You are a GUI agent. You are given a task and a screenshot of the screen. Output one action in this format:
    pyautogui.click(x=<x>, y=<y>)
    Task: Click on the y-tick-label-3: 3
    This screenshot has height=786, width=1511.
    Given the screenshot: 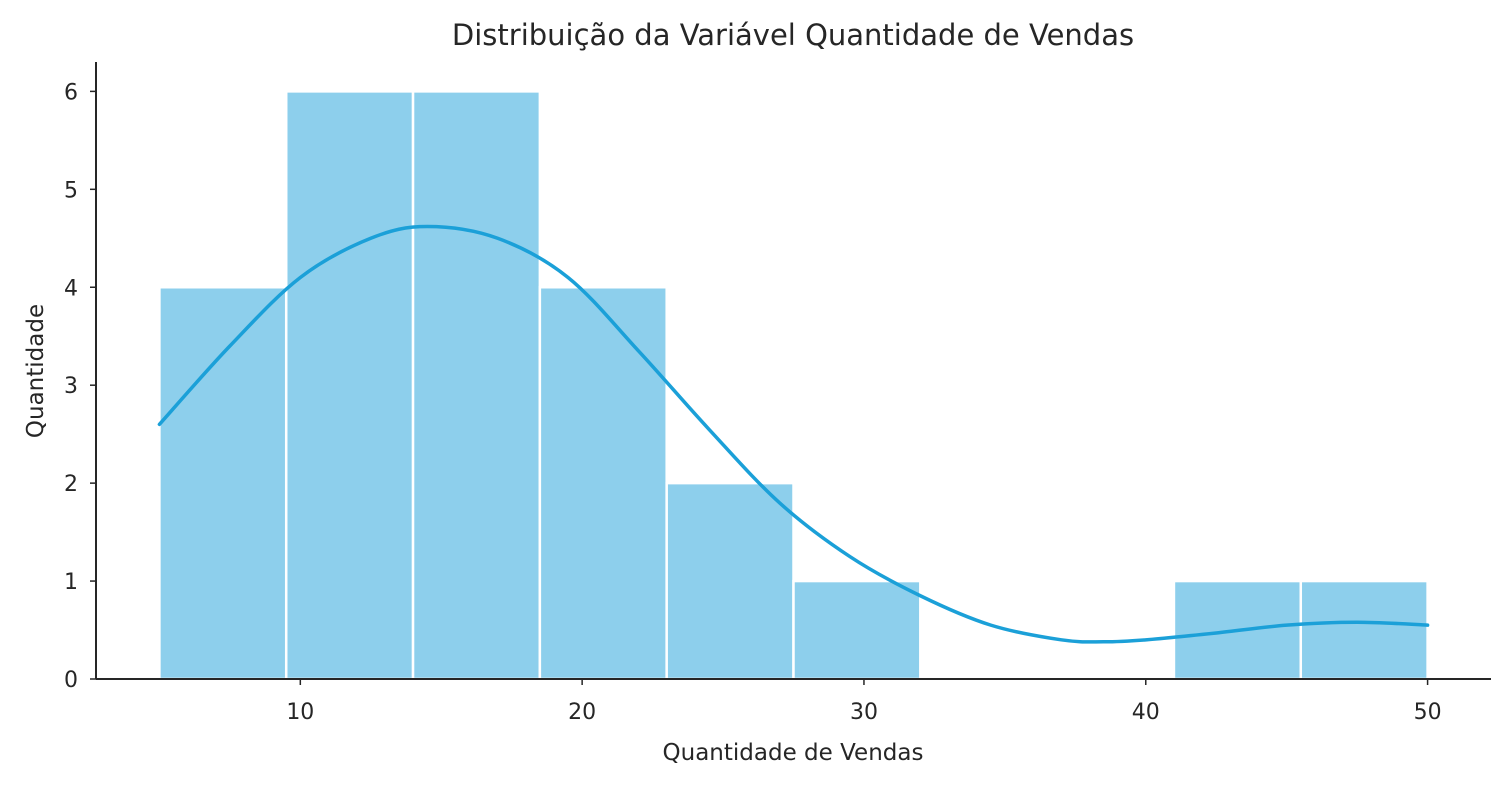 What is the action you would take?
    pyautogui.click(x=71, y=386)
    